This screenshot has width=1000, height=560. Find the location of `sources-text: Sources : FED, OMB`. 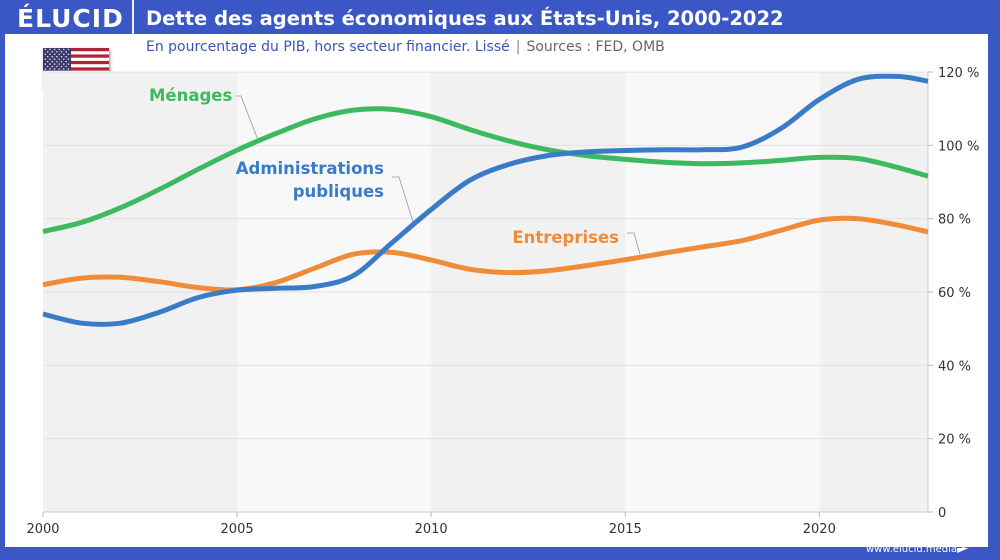

sources-text: Sources : FED, OMB is located at coordinates (595, 47).